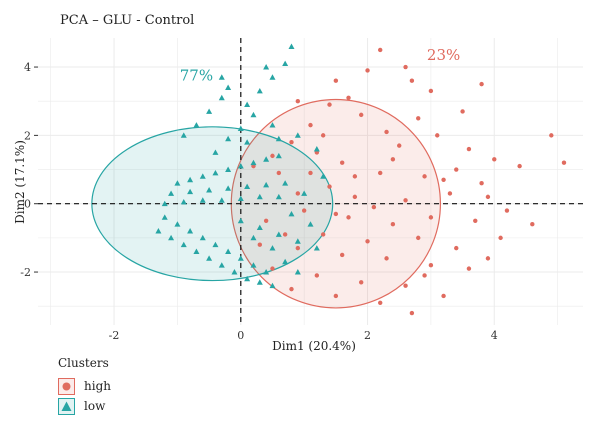 The image size is (600, 437). Describe the element at coordinates (20, 182) in the screenshot. I see `y-axis-label: Dim2 (17.1%)` at that location.